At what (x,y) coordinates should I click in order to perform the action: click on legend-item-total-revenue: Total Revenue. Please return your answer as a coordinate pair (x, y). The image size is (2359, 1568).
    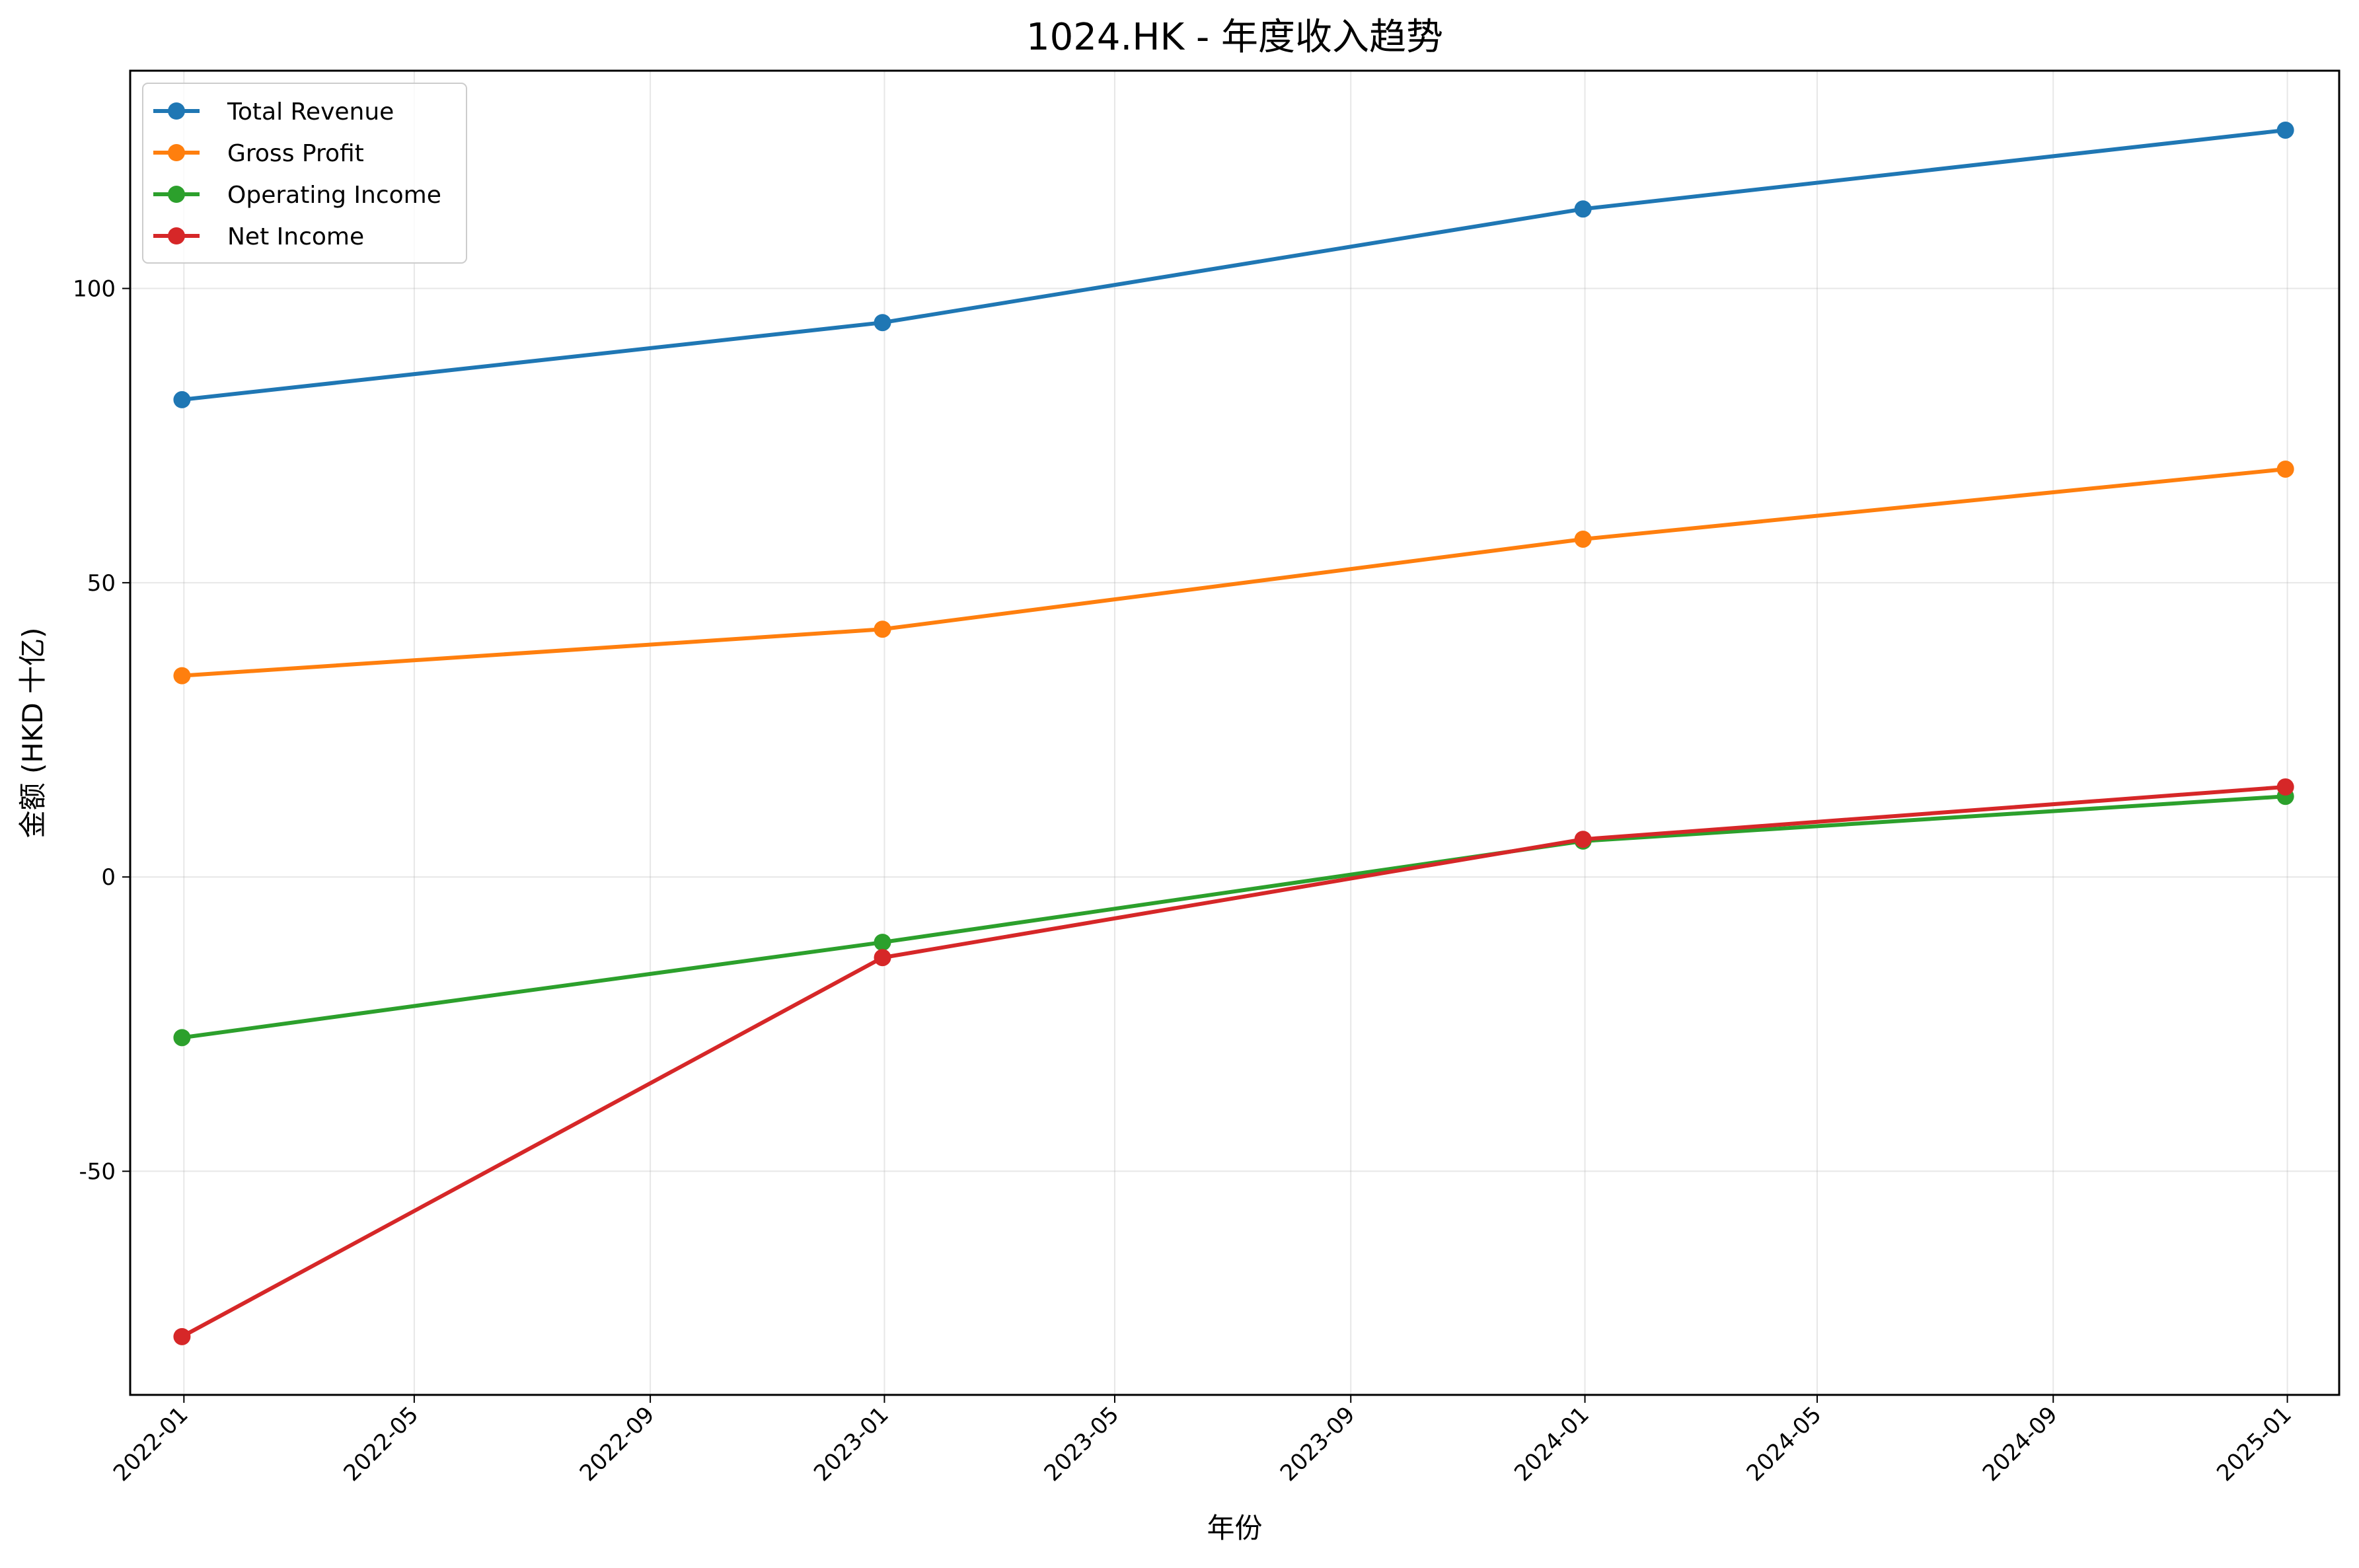
    Looking at the image, I should click on (273, 112).